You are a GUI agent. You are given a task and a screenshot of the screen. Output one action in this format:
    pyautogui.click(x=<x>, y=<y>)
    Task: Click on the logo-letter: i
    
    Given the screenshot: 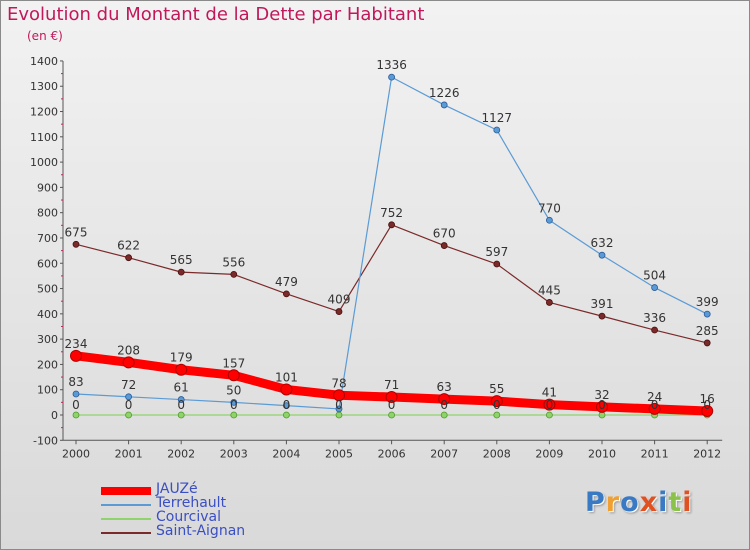 What is the action you would take?
    pyautogui.click(x=663, y=502)
    